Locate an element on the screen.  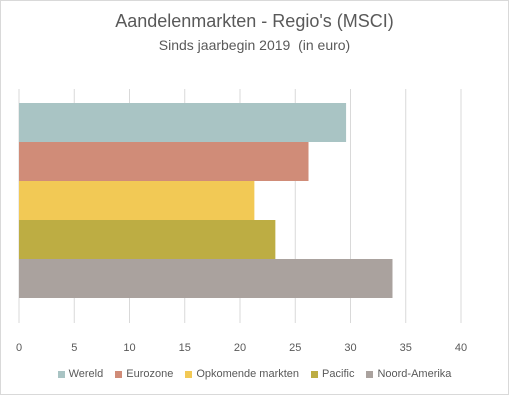
chart-title: Aandelenmarkten - Regio's (MSCI) is located at coordinates (254, 21).